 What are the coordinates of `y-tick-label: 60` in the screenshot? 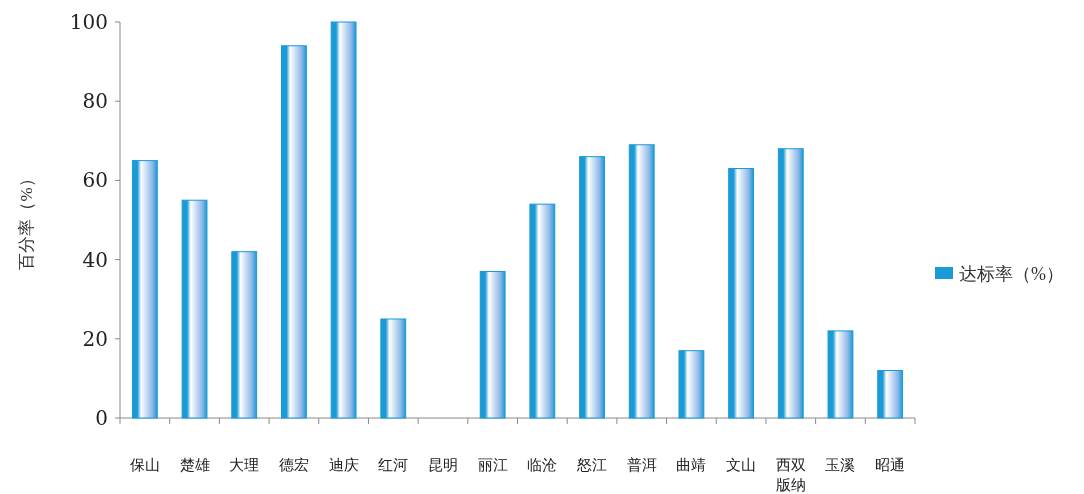 It's located at (95, 180).